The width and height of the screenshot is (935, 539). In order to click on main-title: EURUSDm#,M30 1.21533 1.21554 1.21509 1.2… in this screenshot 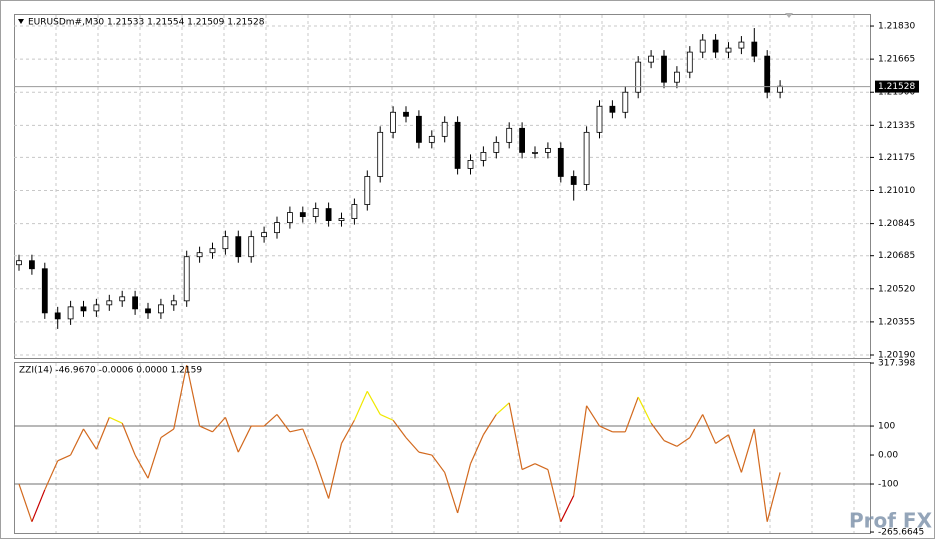, I will do `click(146, 23)`.